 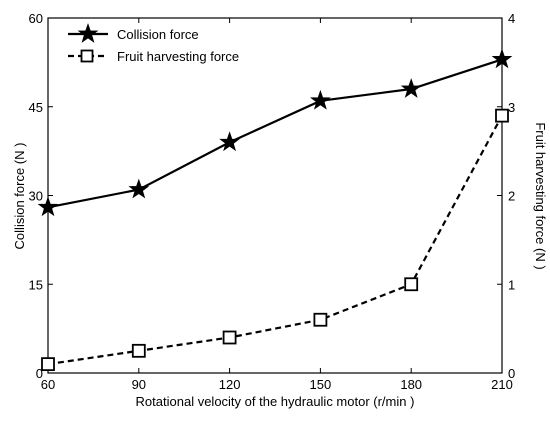 What do you see at coordinates (36, 196) in the screenshot?
I see `left-tick-label: 30` at bounding box center [36, 196].